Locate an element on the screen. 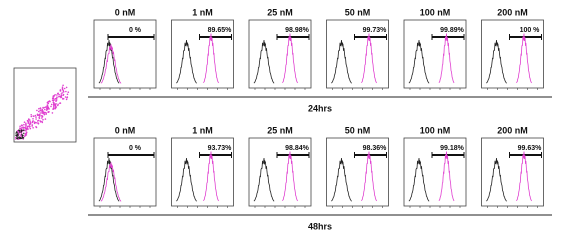 The height and width of the screenshot is (240, 568). concentration-label: 100 nM is located at coordinates (435, 12).